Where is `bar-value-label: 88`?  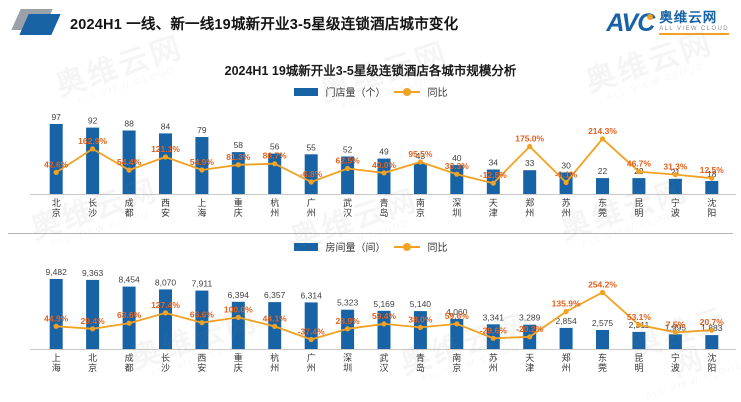
bar-value-label: 88 is located at coordinates (129, 124).